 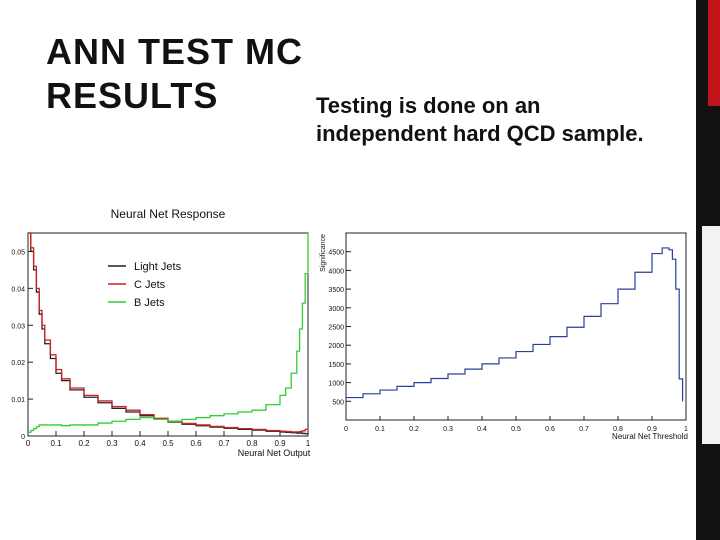 What do you see at coordinates (516, 429) in the screenshot?
I see `chart2-xtick-label: 0.5` at bounding box center [516, 429].